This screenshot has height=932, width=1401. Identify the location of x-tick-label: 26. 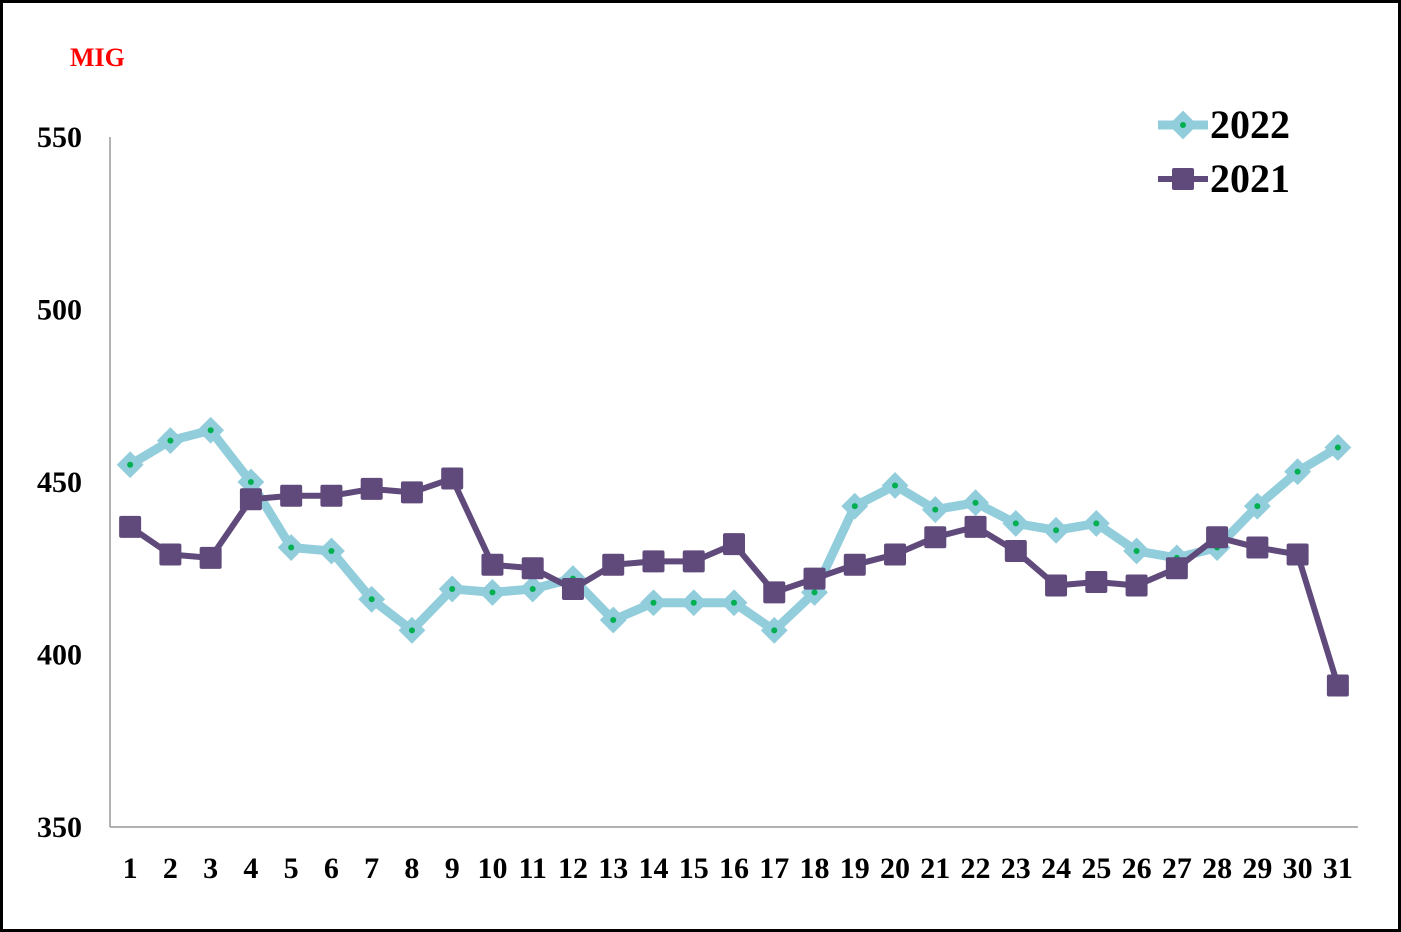
(1137, 868).